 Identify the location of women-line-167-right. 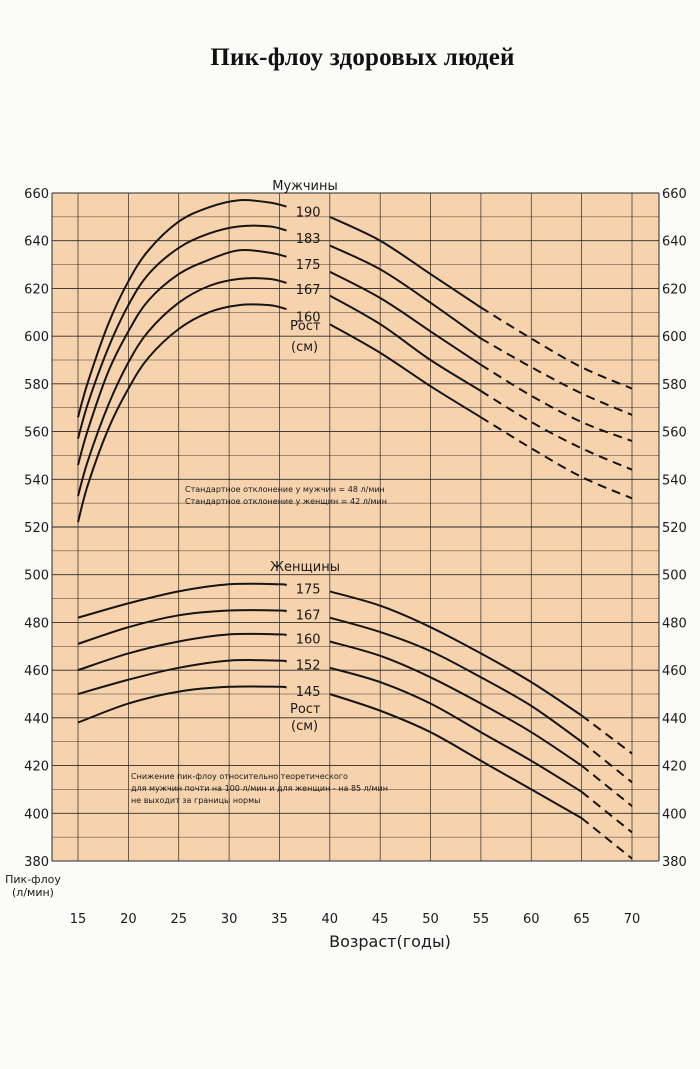
(456, 679).